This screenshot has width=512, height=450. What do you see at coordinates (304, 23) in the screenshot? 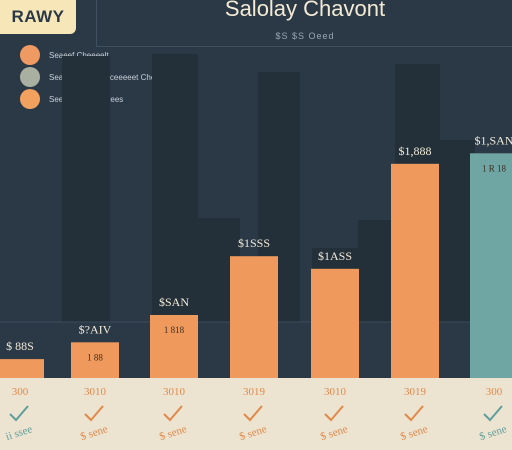
I see `title-panel: Salolay Chavont $S $S Oeed` at bounding box center [304, 23].